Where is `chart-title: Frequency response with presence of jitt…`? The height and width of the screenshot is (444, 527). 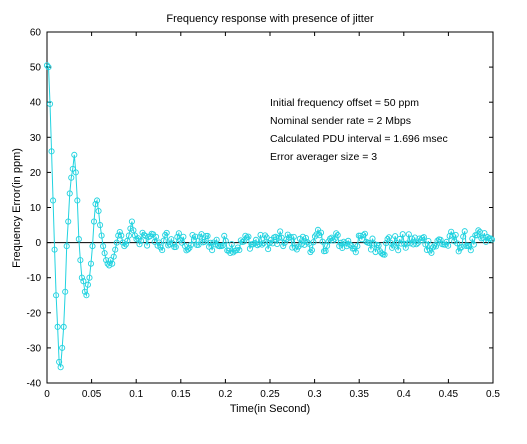 chart-title: Frequency response with presence of jitt… is located at coordinates (270, 19).